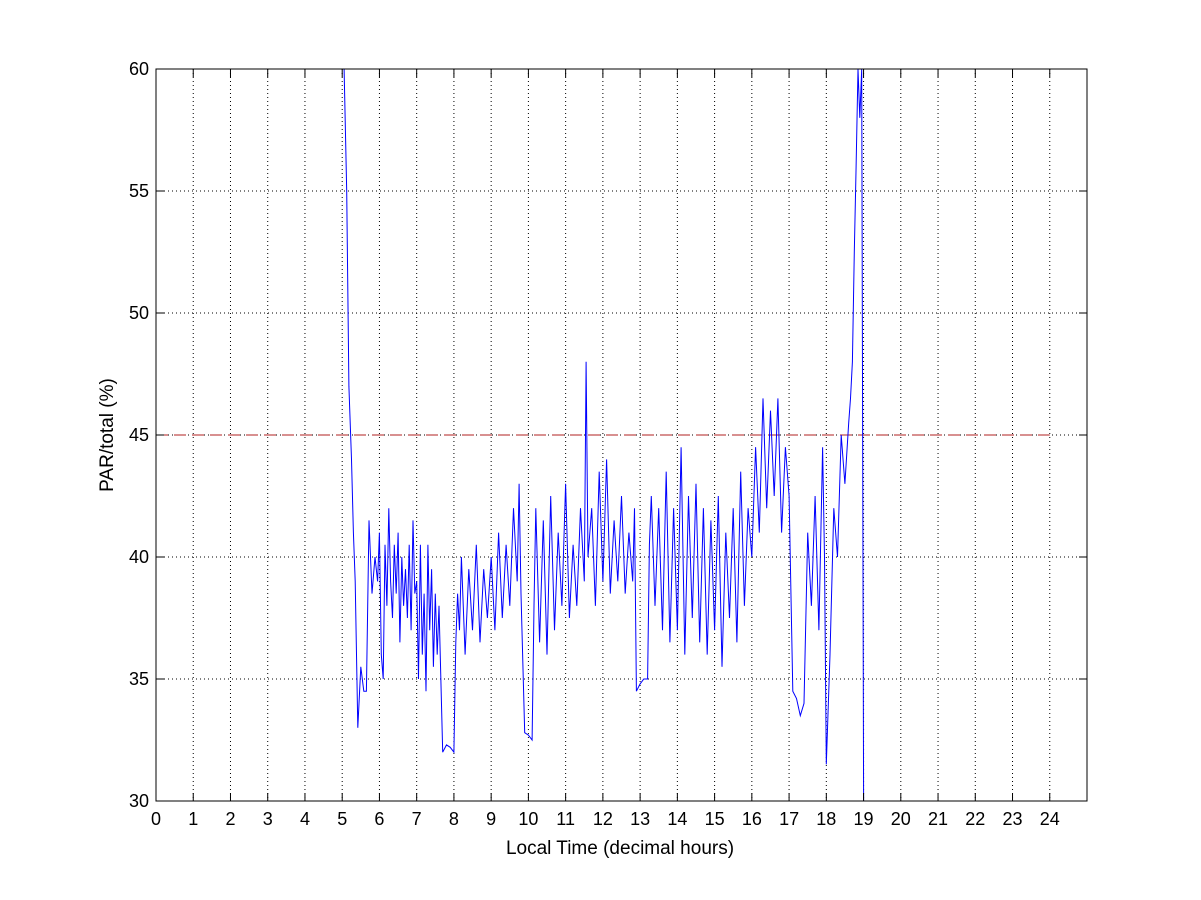 The height and width of the screenshot is (900, 1201). What do you see at coordinates (603, 819) in the screenshot?
I see `x-tick-label: 12` at bounding box center [603, 819].